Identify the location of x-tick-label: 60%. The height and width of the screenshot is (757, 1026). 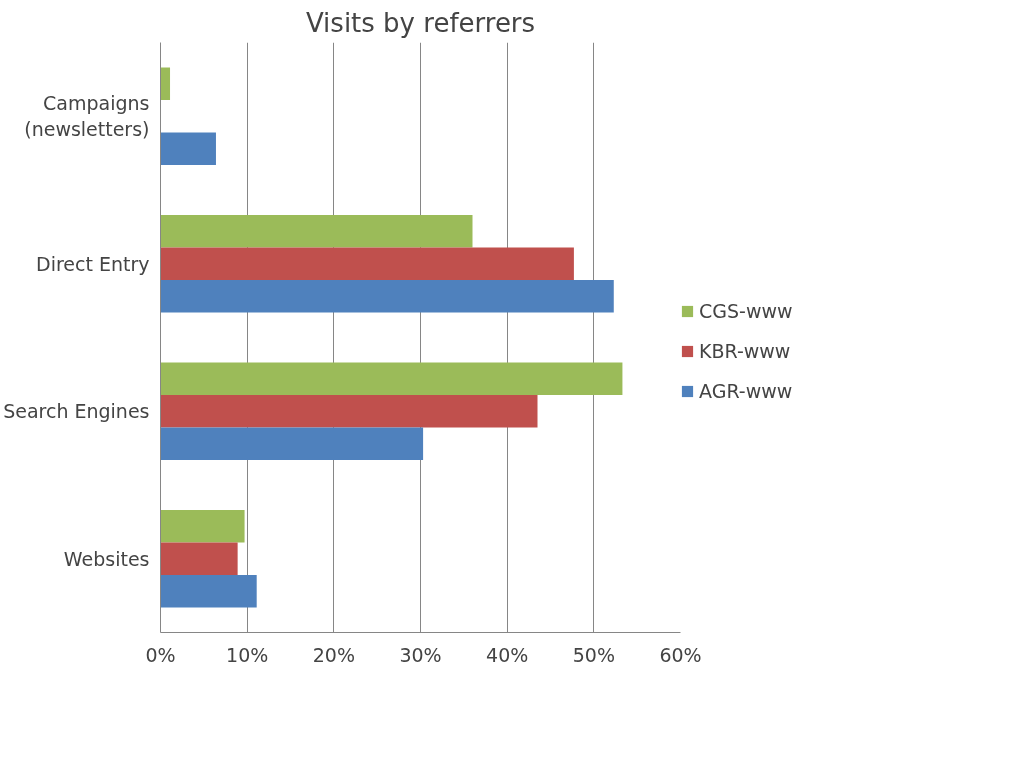
(680, 654).